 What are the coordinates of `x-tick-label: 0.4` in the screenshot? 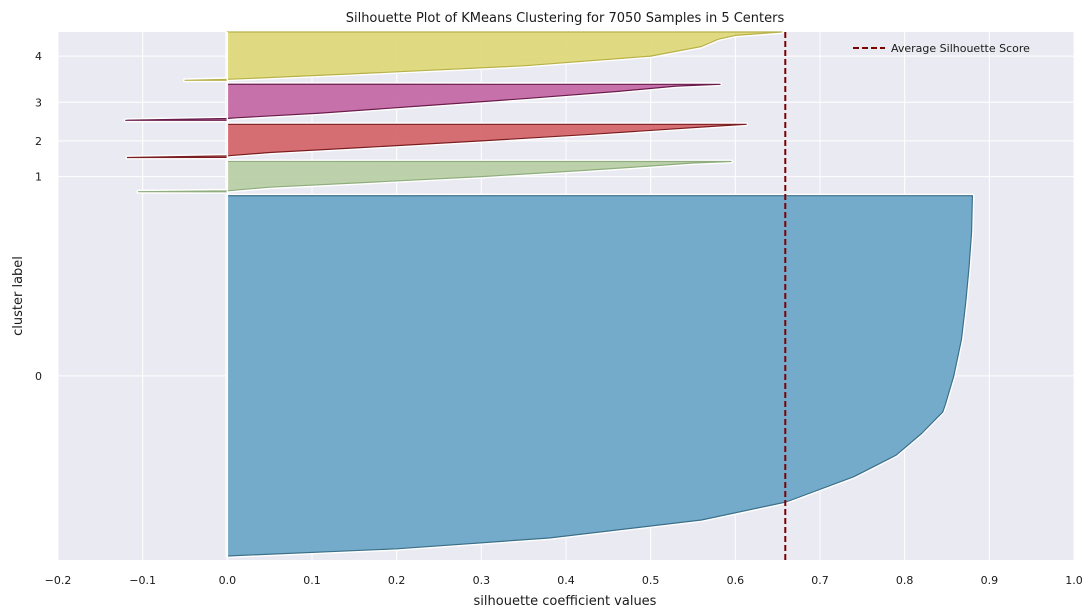 It's located at (566, 580).